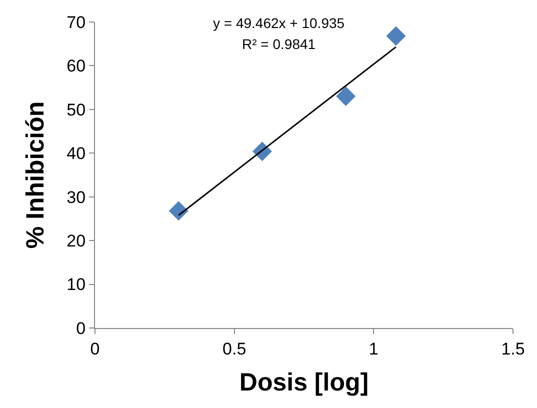 The height and width of the screenshot is (408, 537). I want to click on x-tick-label: 1, so click(373, 348).